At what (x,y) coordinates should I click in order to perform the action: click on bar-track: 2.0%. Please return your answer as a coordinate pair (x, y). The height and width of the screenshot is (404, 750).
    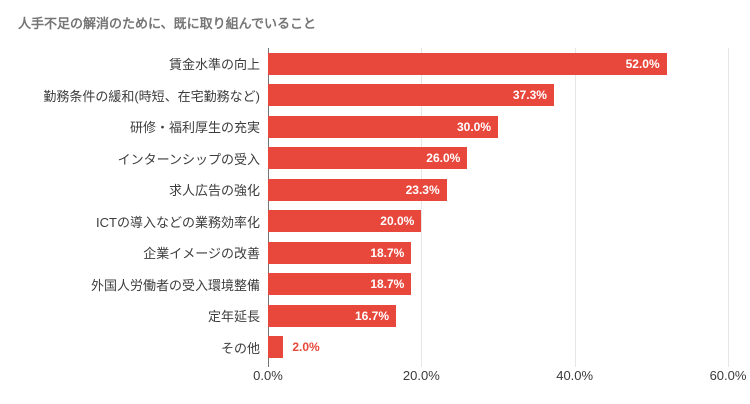
    Looking at the image, I should click on (498, 347).